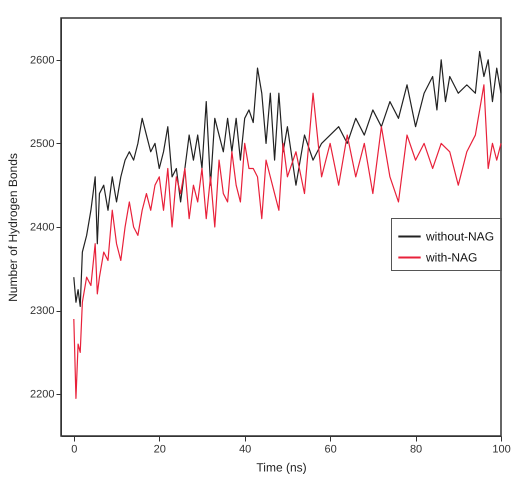 The height and width of the screenshot is (492, 515). Describe the element at coordinates (160, 450) in the screenshot. I see `x-tick-label: 20` at that location.